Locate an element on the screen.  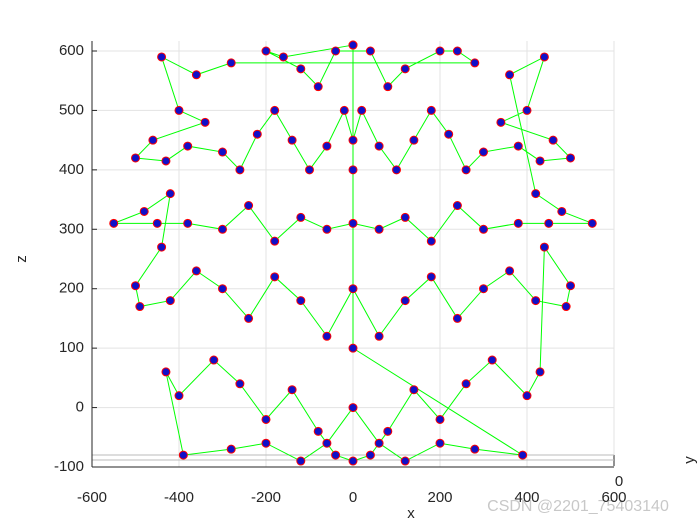
z-tick-label: 500 is located at coordinates (71, 109).